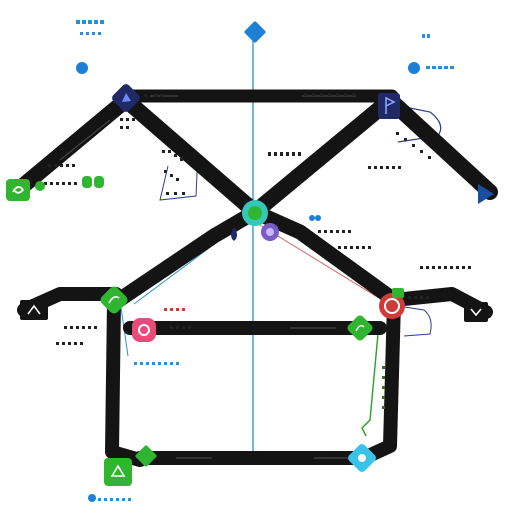 The height and width of the screenshot is (516, 512). What do you see at coordinates (40, 186) in the screenshot?
I see `swirl-small-dot` at bounding box center [40, 186].